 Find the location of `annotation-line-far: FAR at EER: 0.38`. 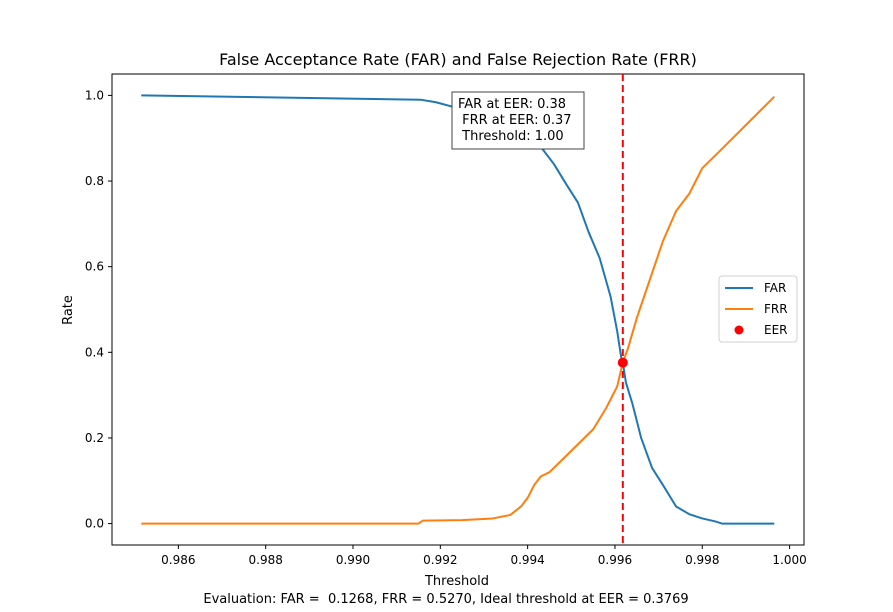

annotation-line-far: FAR at EER: 0.38 is located at coordinates (512, 104).